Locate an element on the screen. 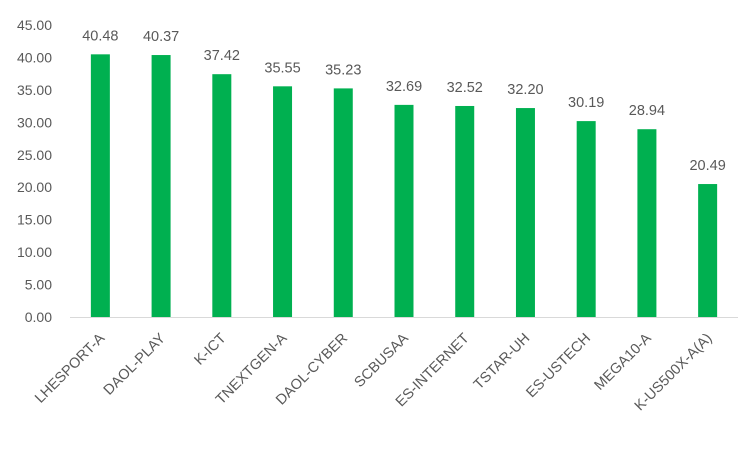 The height and width of the screenshot is (455, 750). data-label: 32.20 is located at coordinates (525, 90).